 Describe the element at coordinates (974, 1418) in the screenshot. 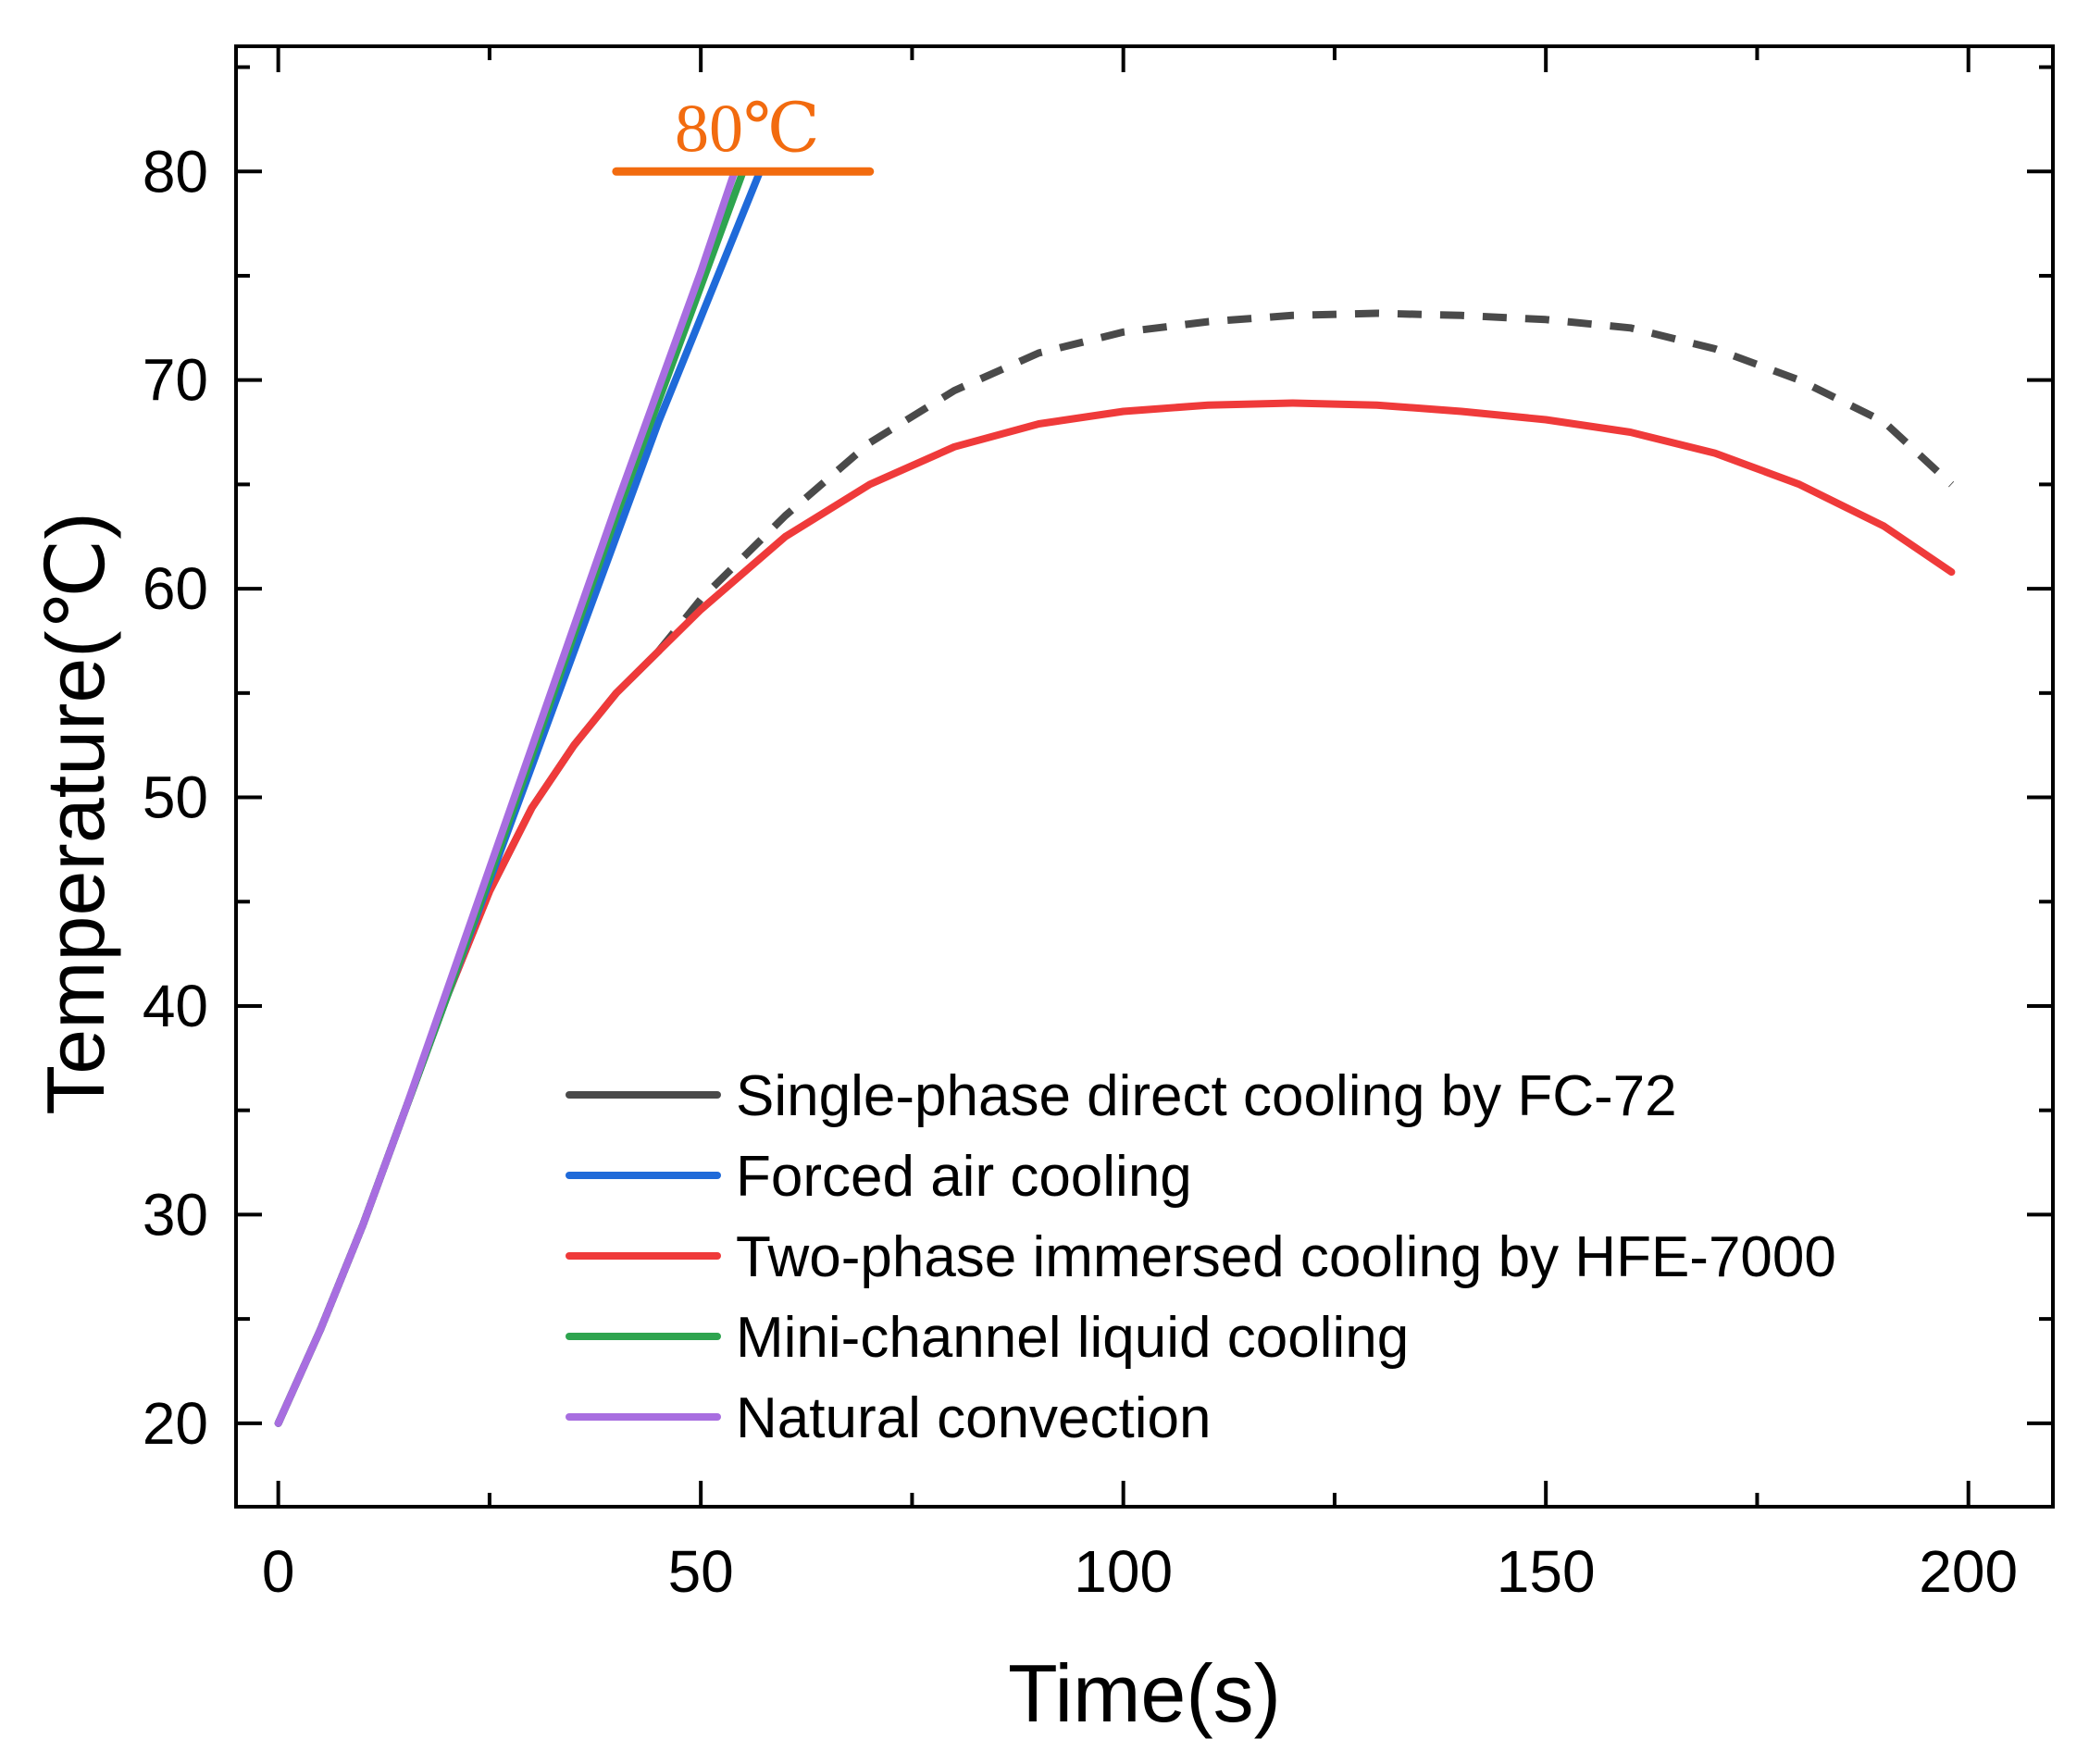

I see `legend-label: Natural convection` at that location.